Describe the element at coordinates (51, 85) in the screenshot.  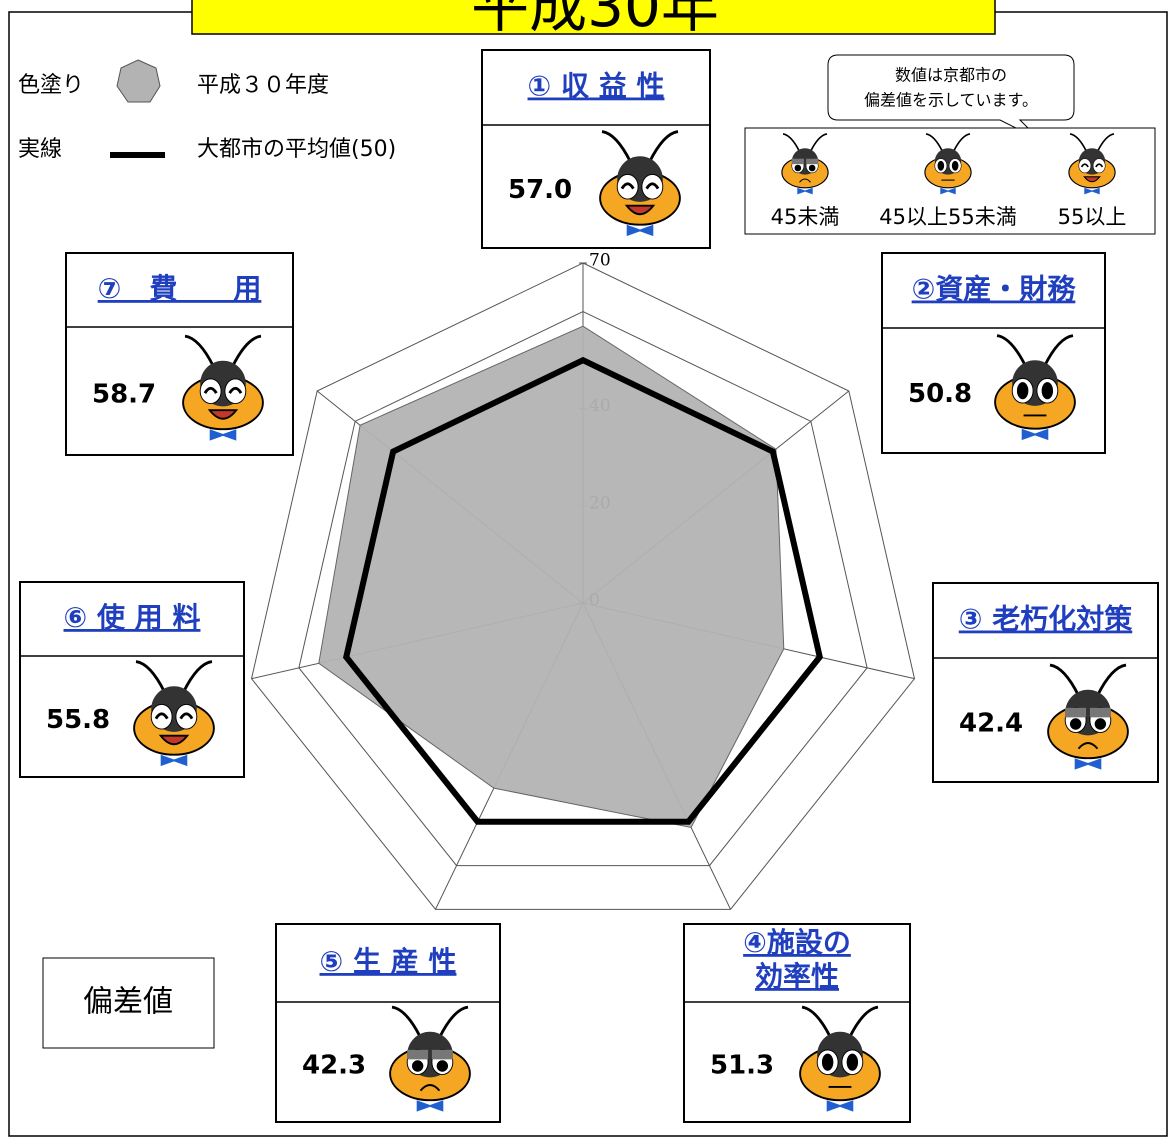
I see `legend-label: 色塗り` at that location.